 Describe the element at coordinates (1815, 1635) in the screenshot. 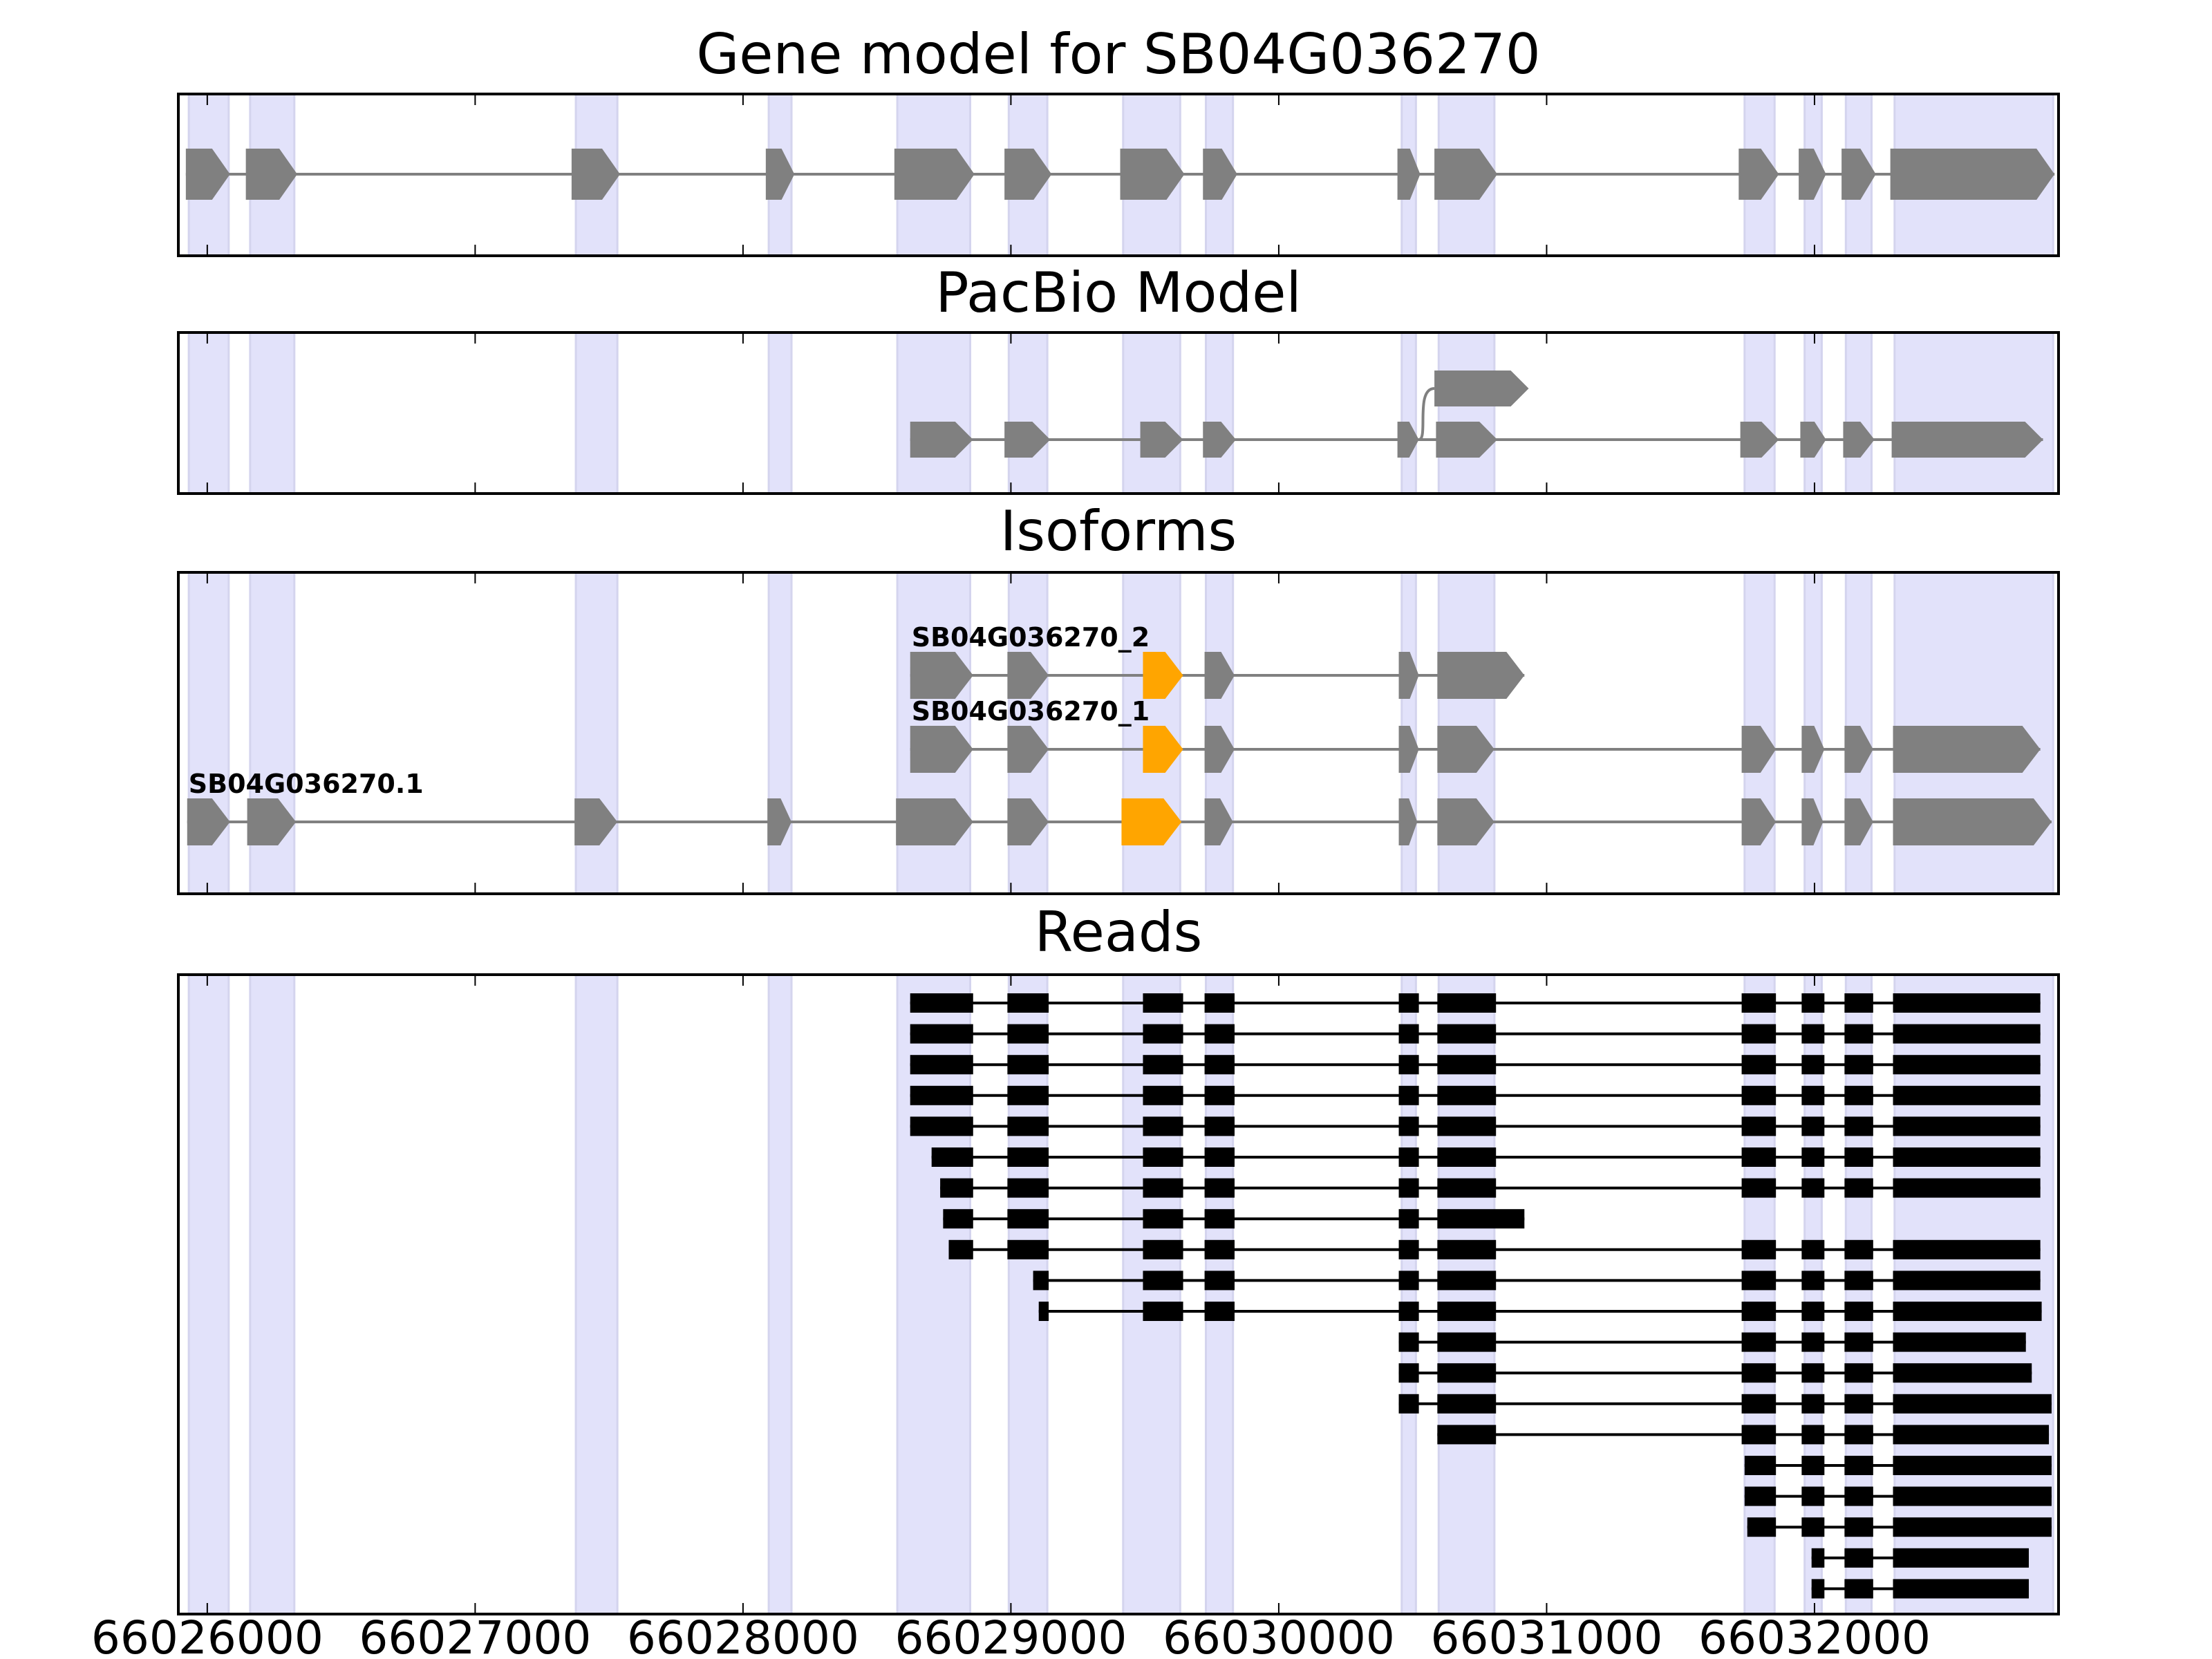

I see `x-tick-label: 66032000` at that location.